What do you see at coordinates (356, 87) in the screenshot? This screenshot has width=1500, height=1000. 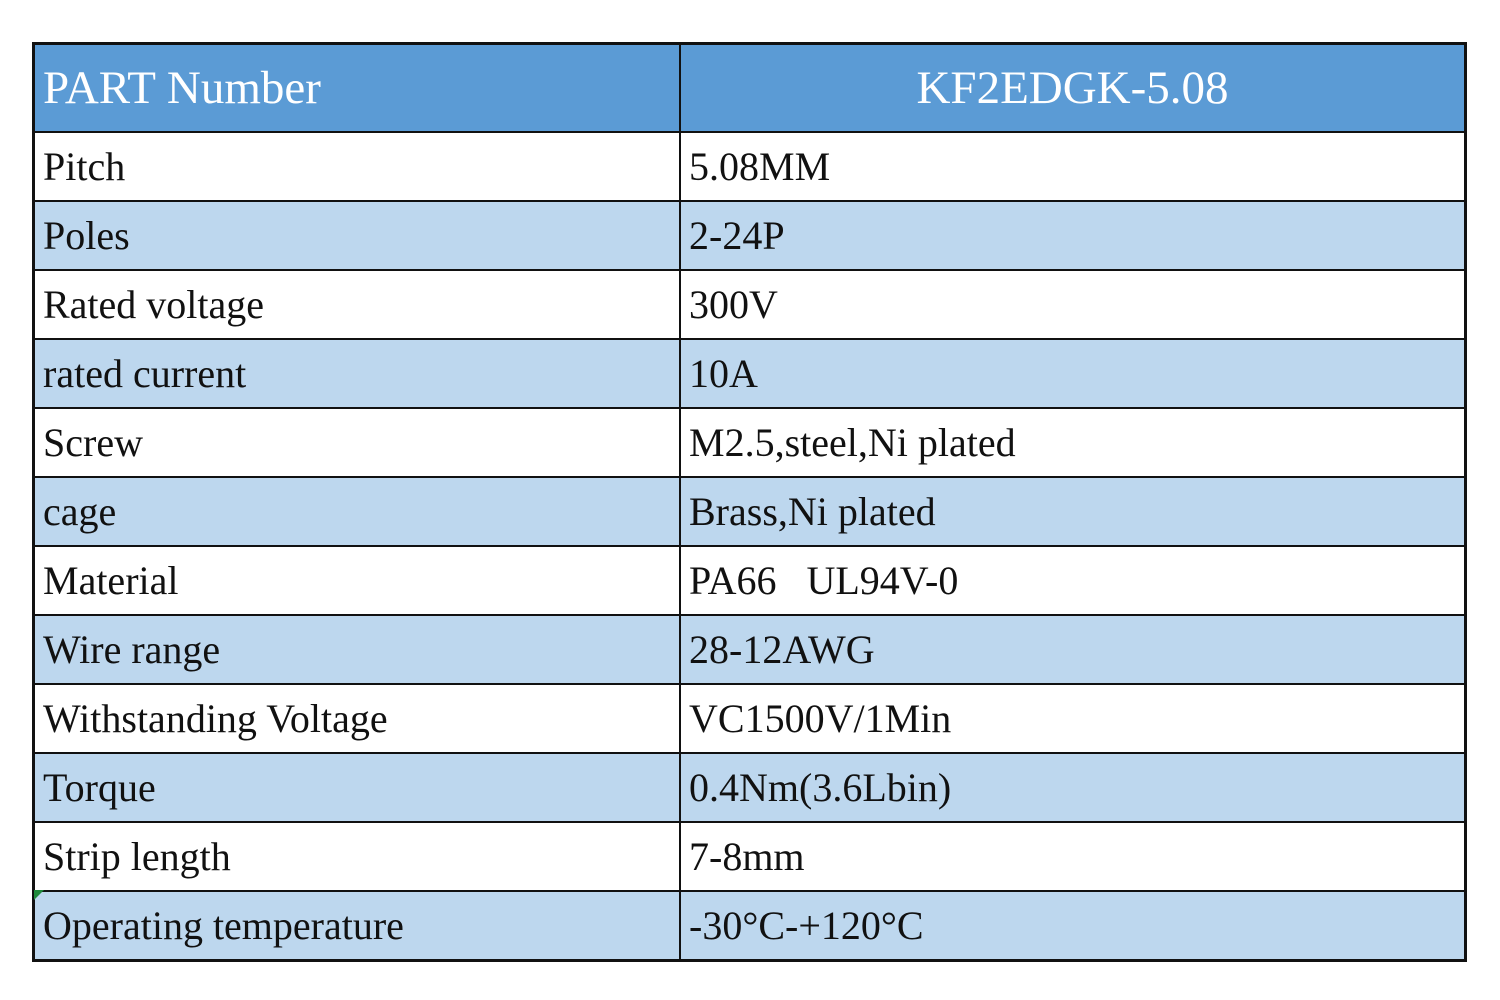 I see `header-cell: PART Number` at bounding box center [356, 87].